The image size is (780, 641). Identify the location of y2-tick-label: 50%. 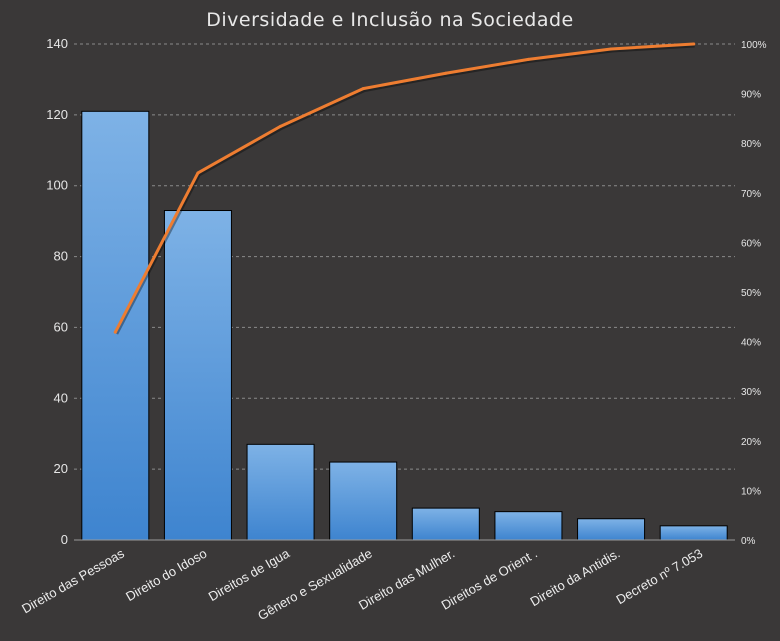
(751, 293).